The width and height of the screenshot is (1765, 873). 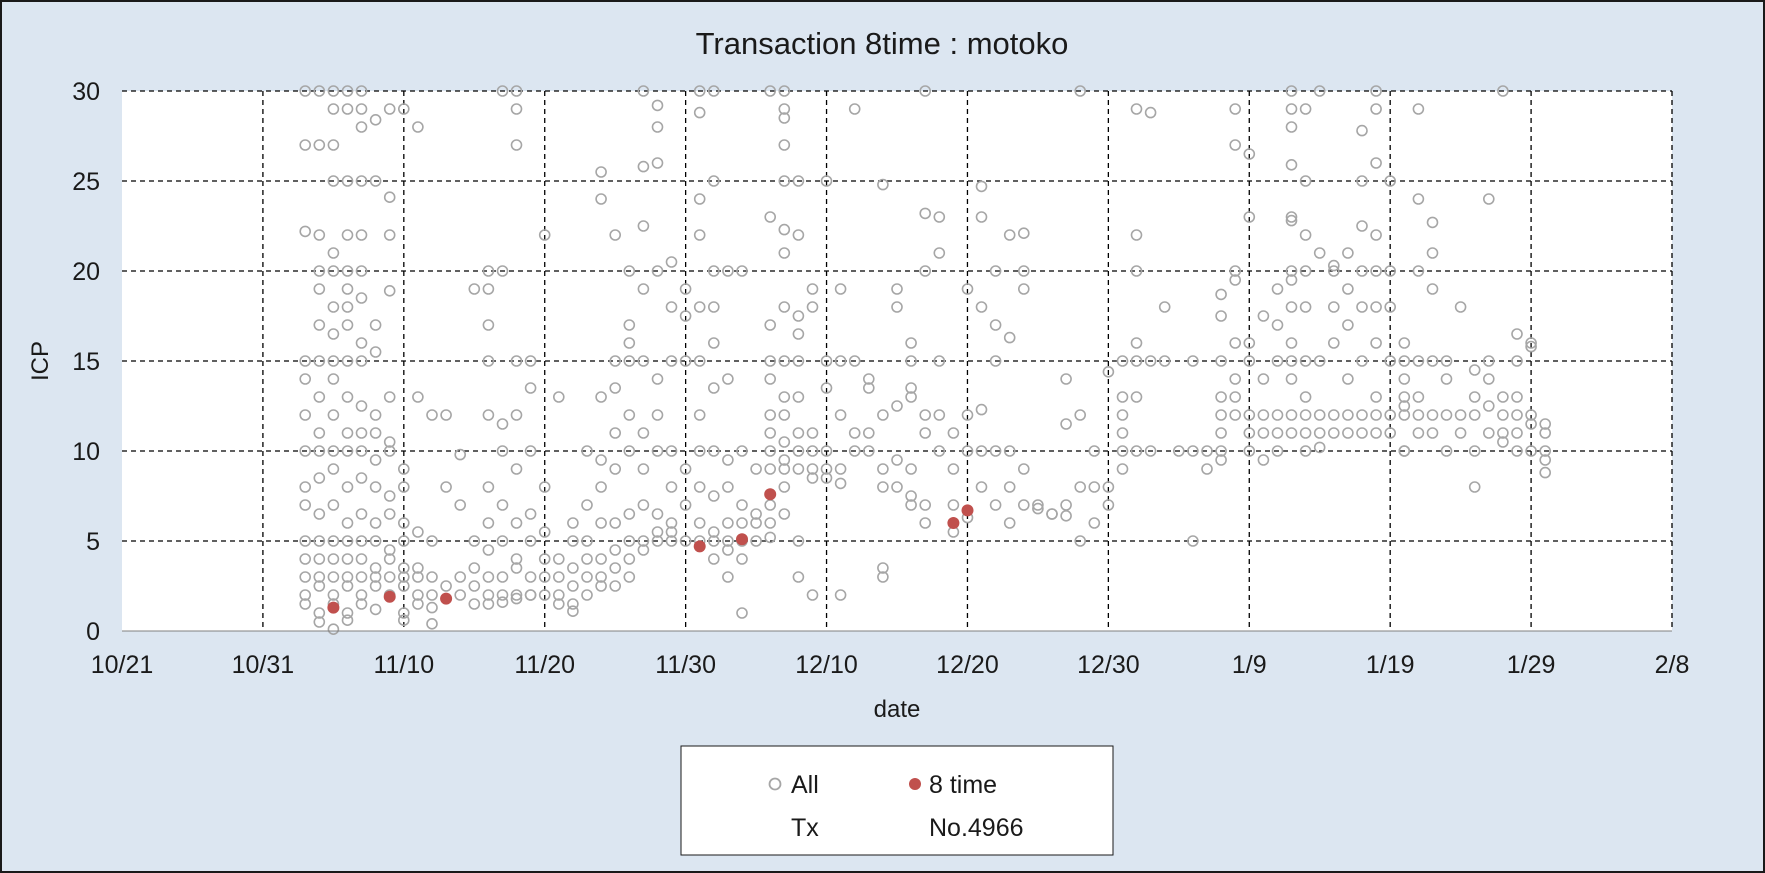 I want to click on chart-title: Transaction 8time : motoko, so click(x=882, y=43).